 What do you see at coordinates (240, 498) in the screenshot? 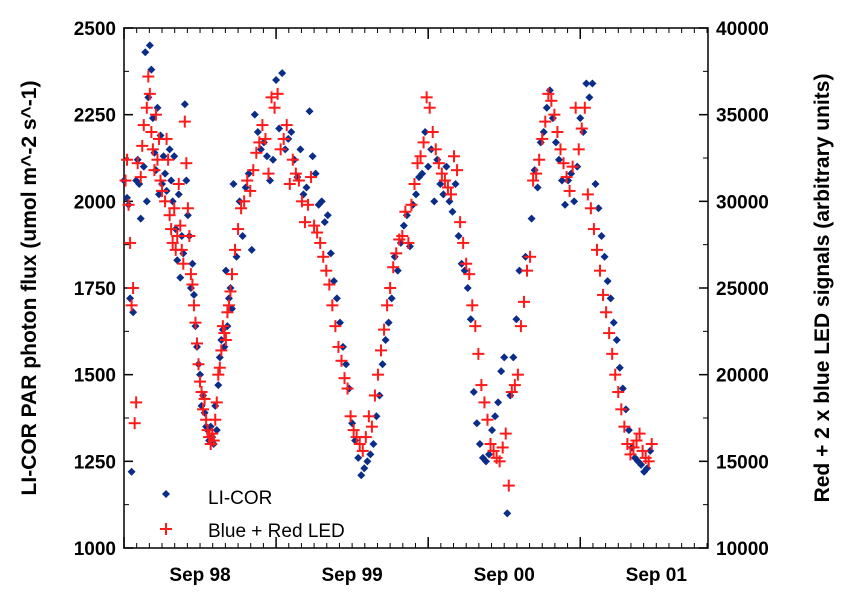
I see `legend-label-licor: LI-COR` at bounding box center [240, 498].